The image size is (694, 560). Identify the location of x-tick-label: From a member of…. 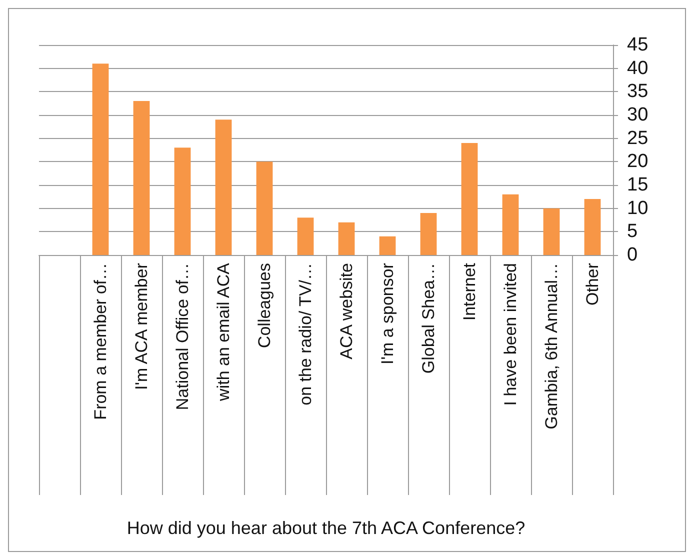
(100, 341).